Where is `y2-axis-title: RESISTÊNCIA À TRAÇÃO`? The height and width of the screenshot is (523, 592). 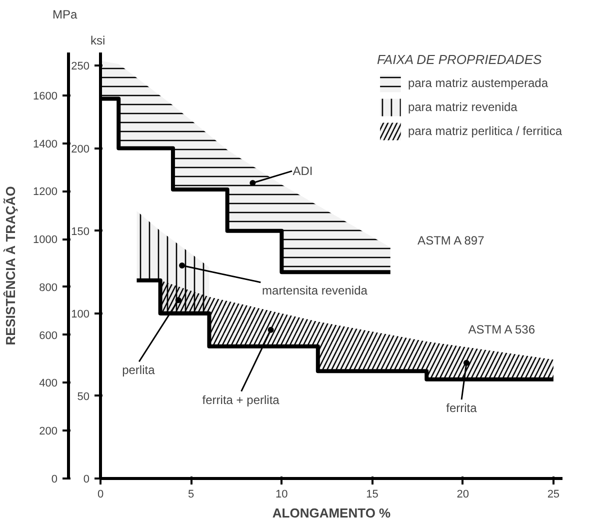
y2-axis-title: RESISTÊNCIA À TRAÇÃO is located at coordinates (10, 266).